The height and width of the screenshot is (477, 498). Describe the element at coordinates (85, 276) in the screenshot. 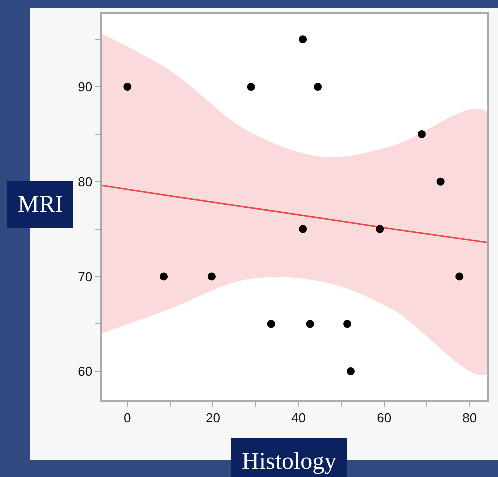

I see `y-tick-label: 70` at that location.